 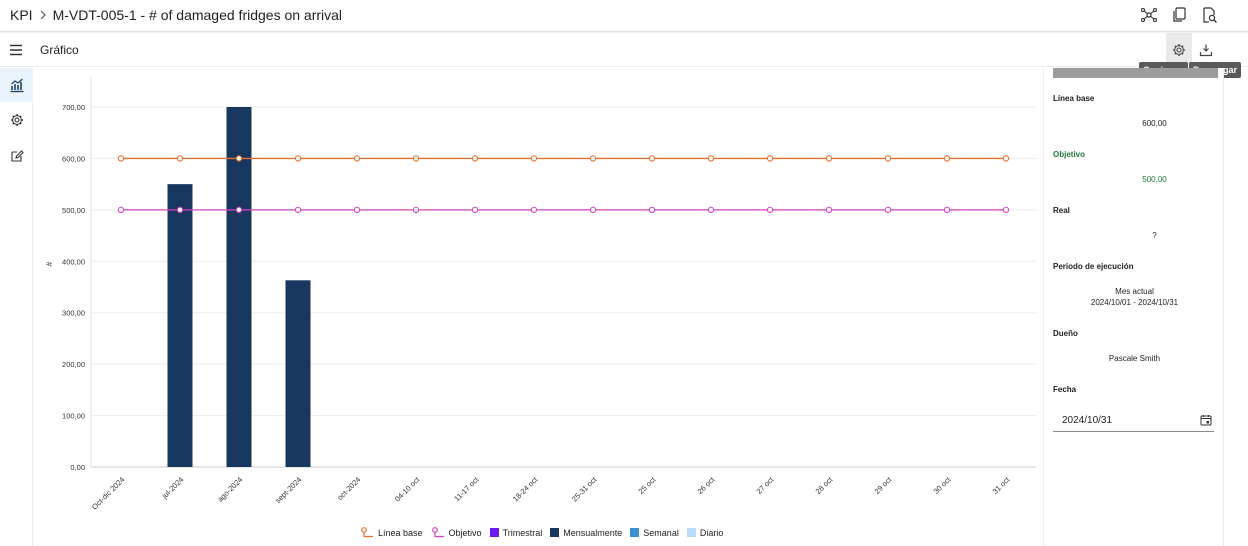 I want to click on baseline-value: 600,00, so click(x=1154, y=123).